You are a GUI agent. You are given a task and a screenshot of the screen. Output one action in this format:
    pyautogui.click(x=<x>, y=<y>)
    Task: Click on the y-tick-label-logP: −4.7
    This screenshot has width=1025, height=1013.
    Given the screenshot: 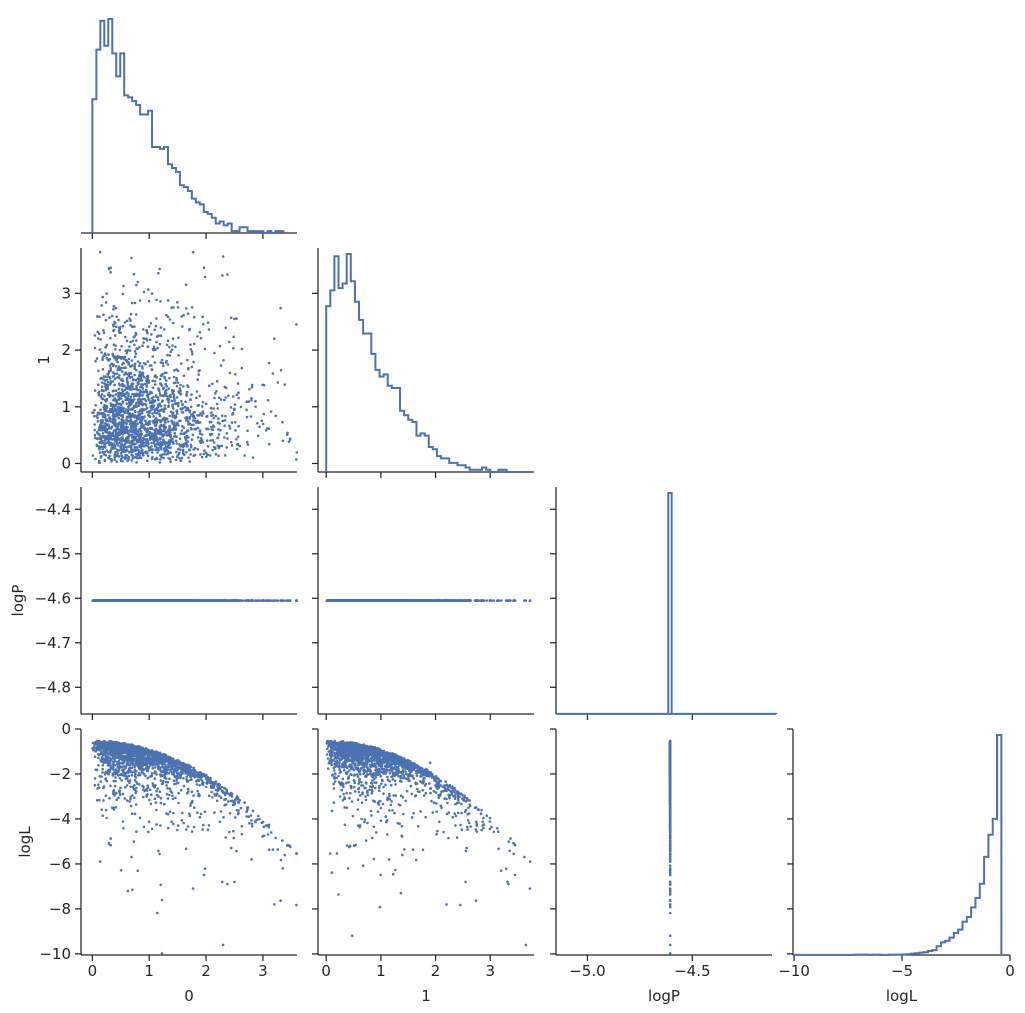 What is the action you would take?
    pyautogui.click(x=53, y=643)
    